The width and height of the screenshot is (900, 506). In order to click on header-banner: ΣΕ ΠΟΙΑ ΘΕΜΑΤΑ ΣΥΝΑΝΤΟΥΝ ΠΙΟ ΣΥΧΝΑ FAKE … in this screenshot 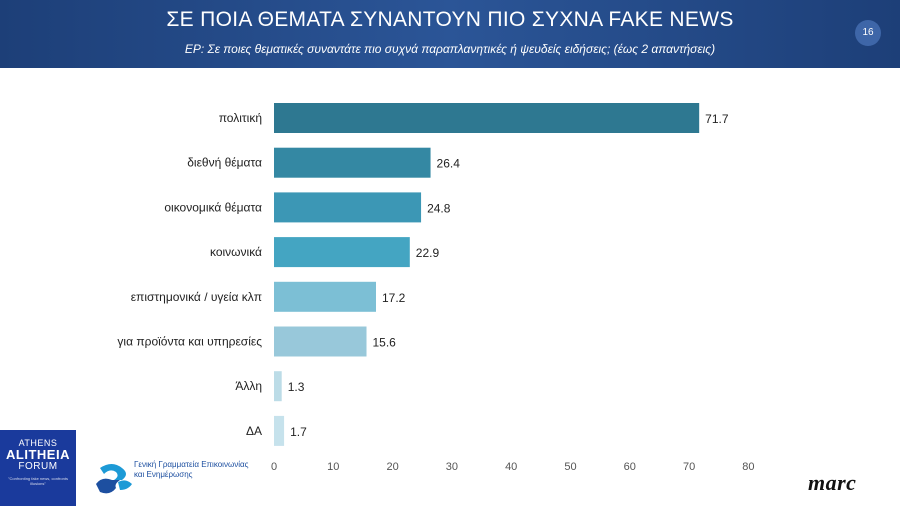, I will do `click(450, 34)`.